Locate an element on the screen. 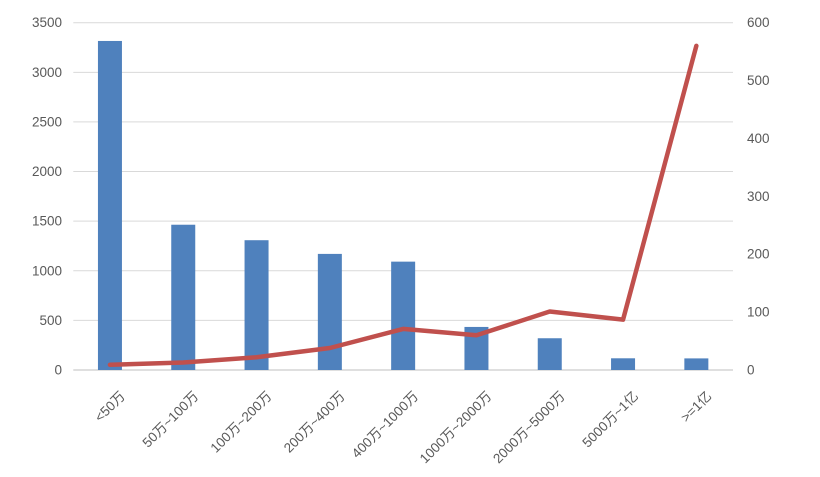  x-axis-category-label: 50万~100万 is located at coordinates (171, 420).